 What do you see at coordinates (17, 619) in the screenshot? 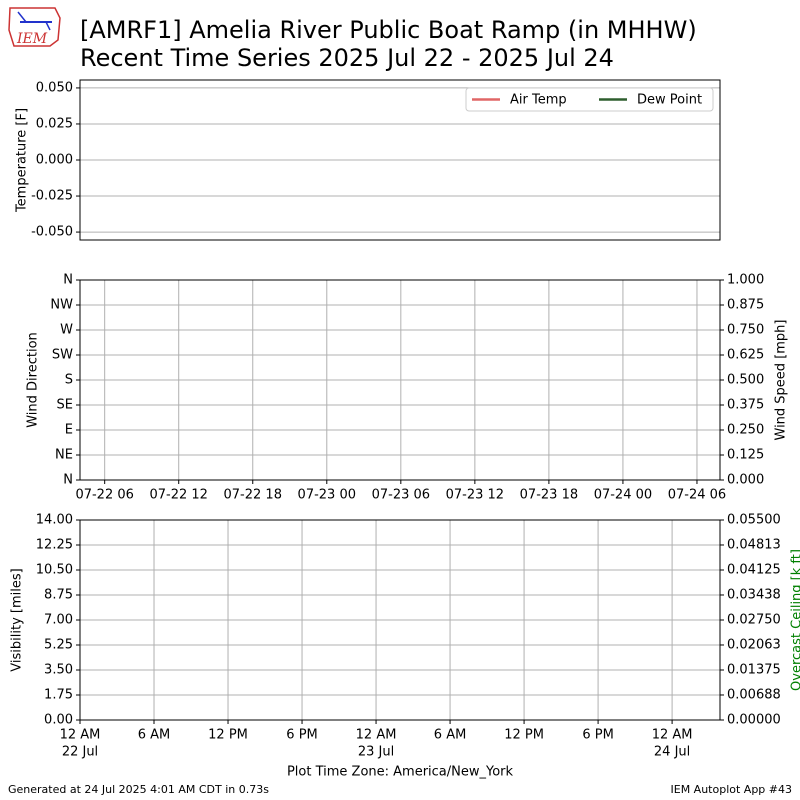
I see `y-axis-label: Visibility [miles]` at bounding box center [17, 619].